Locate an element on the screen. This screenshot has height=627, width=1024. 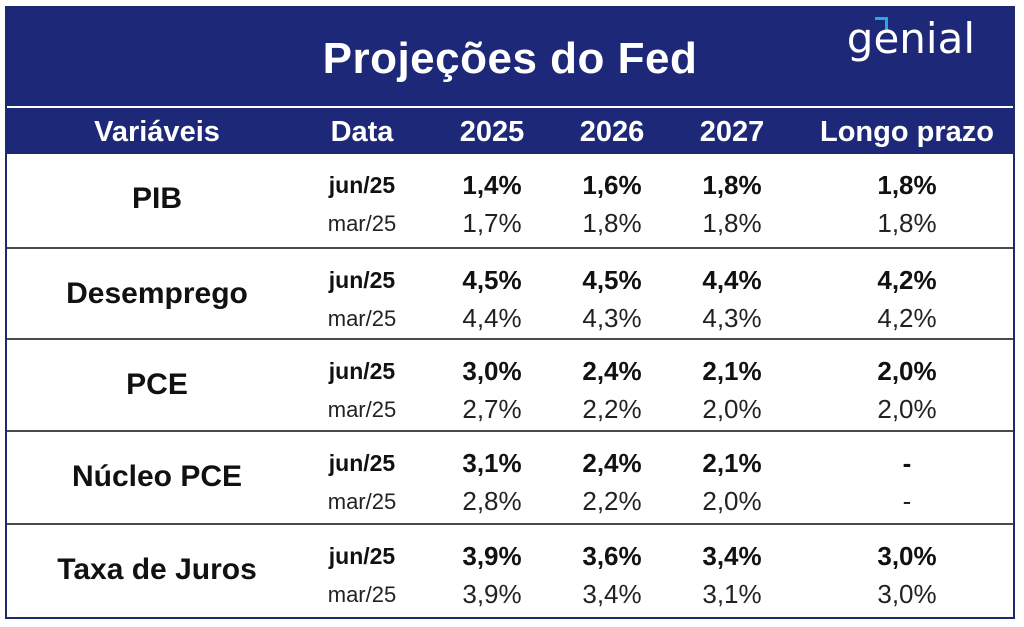
header-2027: 2027 is located at coordinates (732, 132).